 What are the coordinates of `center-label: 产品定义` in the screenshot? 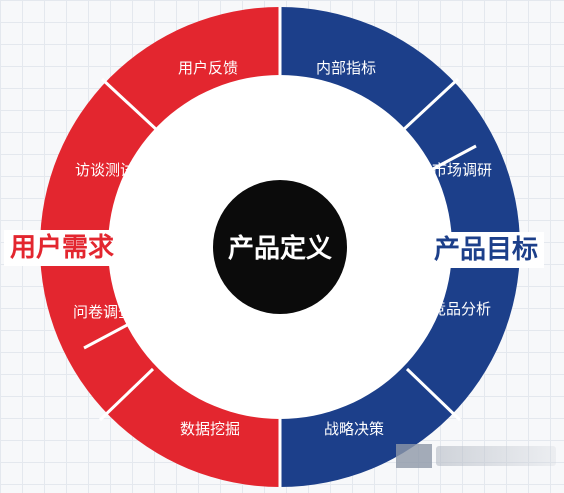 It's located at (280, 248).